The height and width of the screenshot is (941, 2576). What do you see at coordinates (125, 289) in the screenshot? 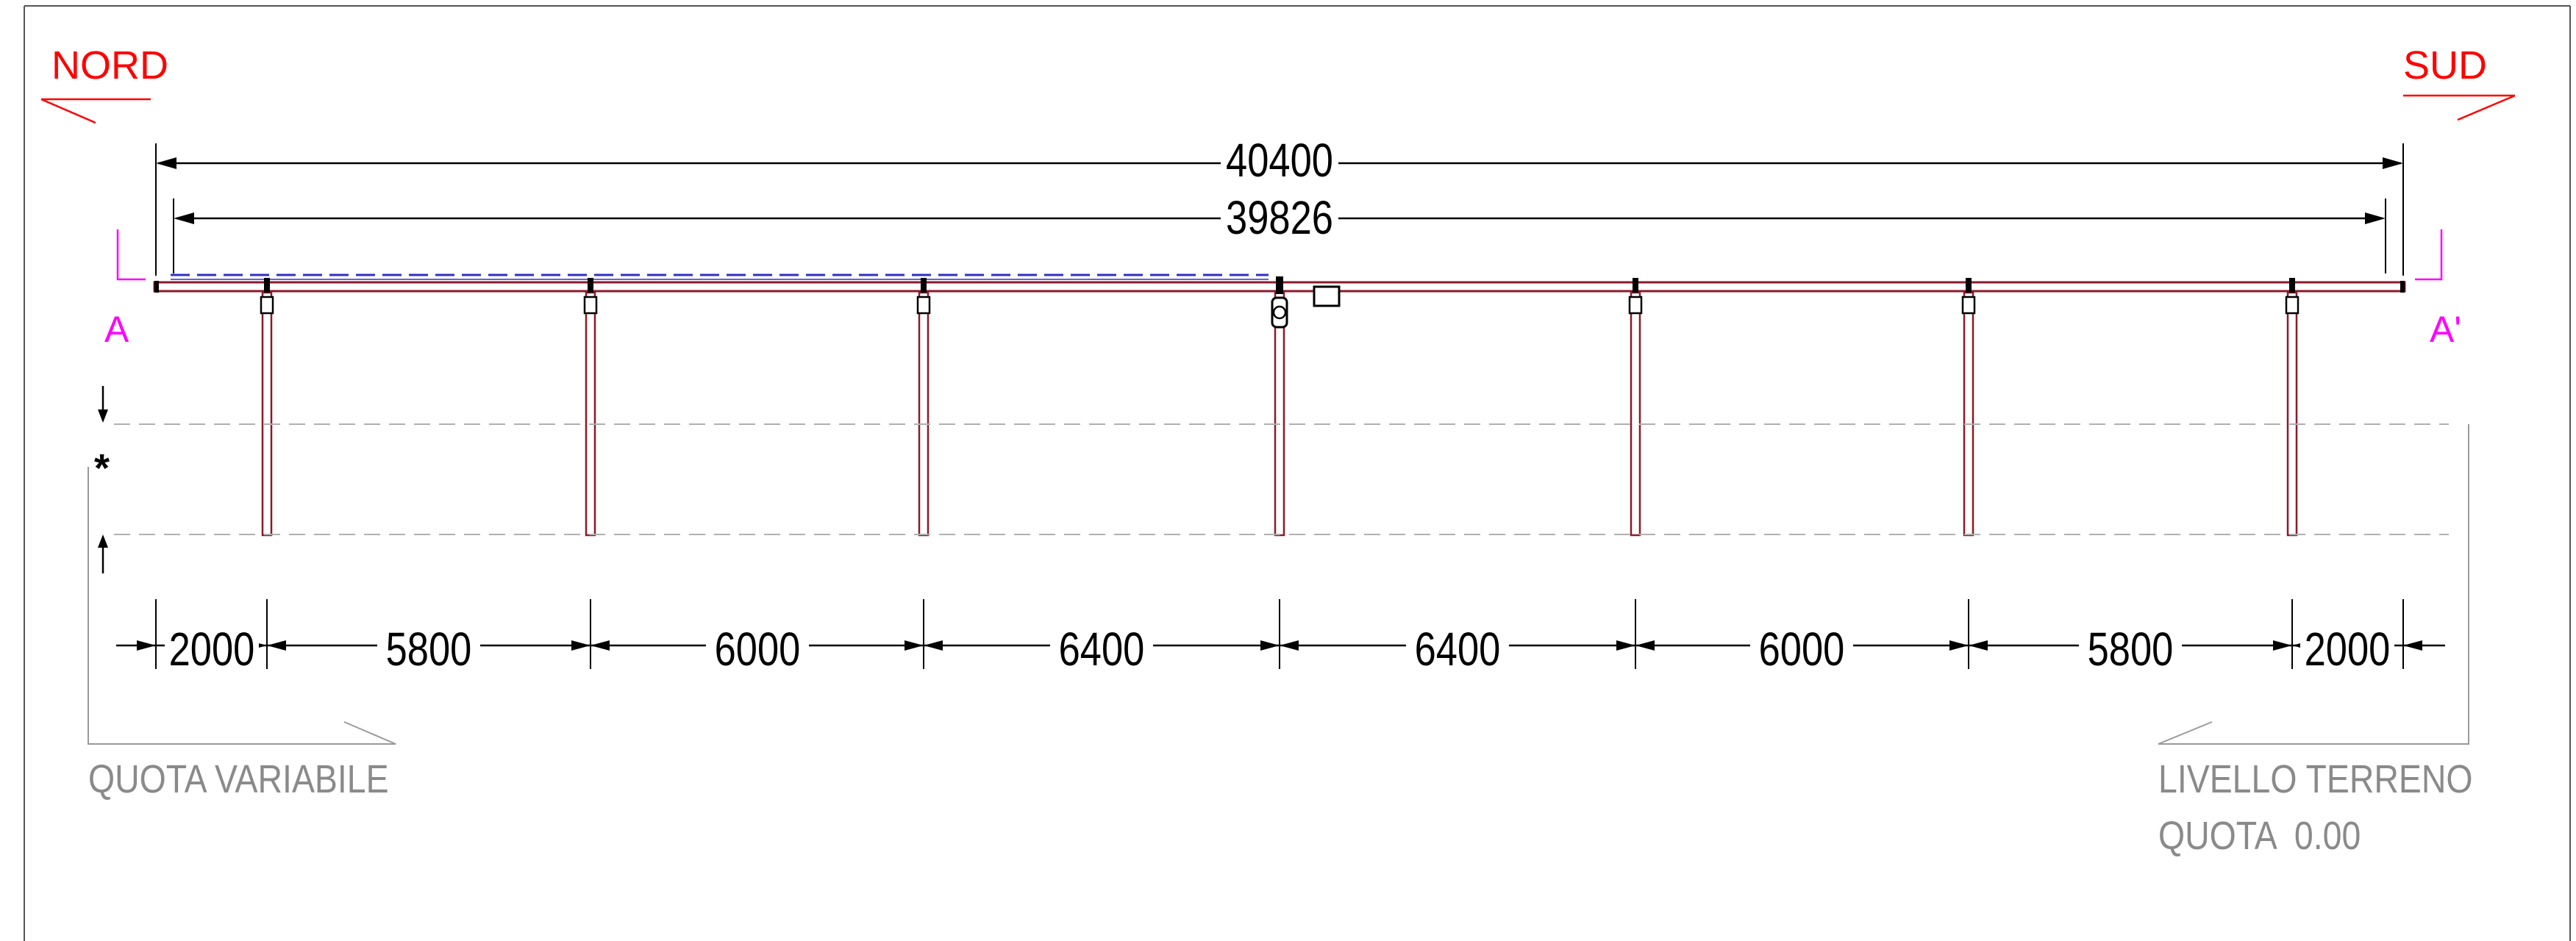
I see `section-marker-a: A` at bounding box center [125, 289].